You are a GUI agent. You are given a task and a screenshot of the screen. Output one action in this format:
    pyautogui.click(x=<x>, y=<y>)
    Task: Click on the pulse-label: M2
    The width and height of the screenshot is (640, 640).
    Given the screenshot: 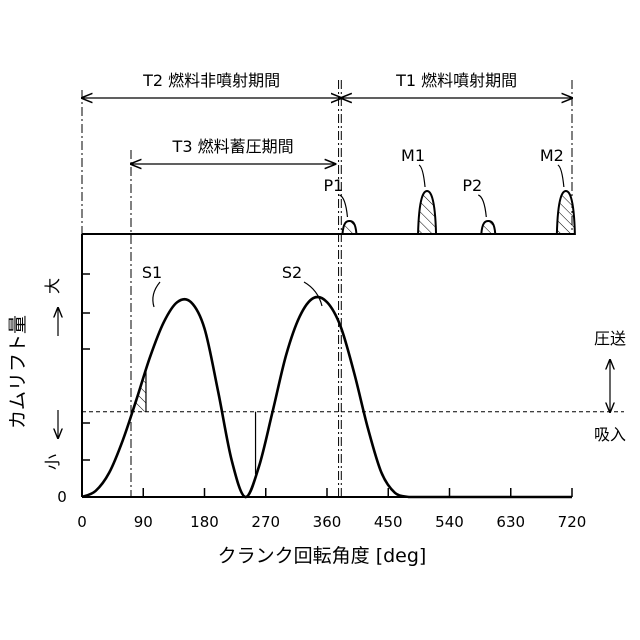 What is the action you would take?
    pyautogui.click(x=552, y=155)
    